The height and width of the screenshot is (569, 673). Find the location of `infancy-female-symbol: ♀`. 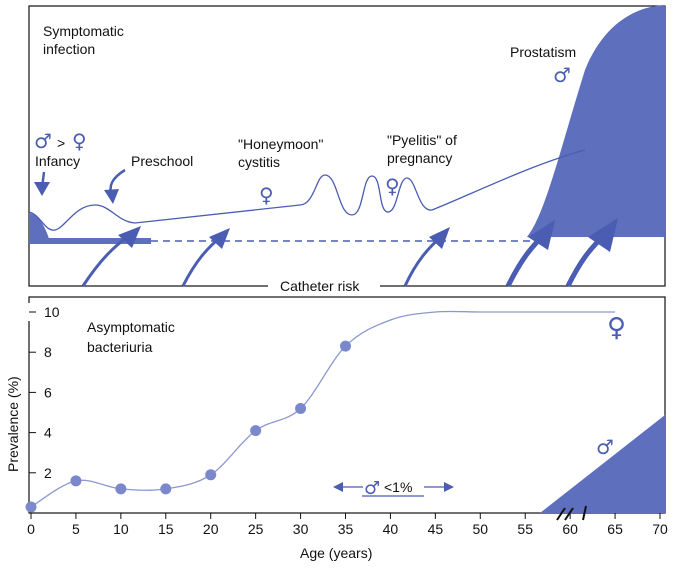

infancy-female-symbol: ♀ is located at coordinates (79, 141).